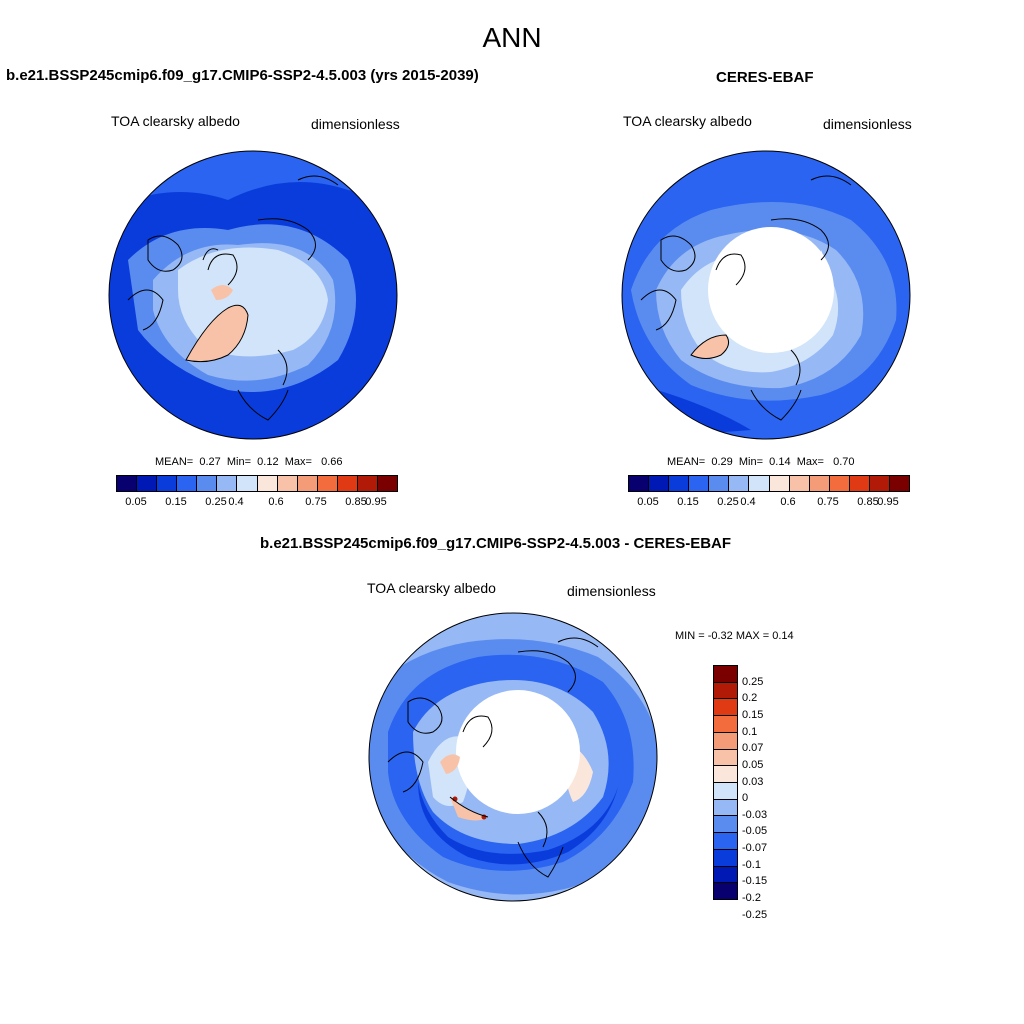 This screenshot has height=1024, width=1024. Describe the element at coordinates (751, 898) in the screenshot. I see `colorbar-tick-label: -0.2` at that location.